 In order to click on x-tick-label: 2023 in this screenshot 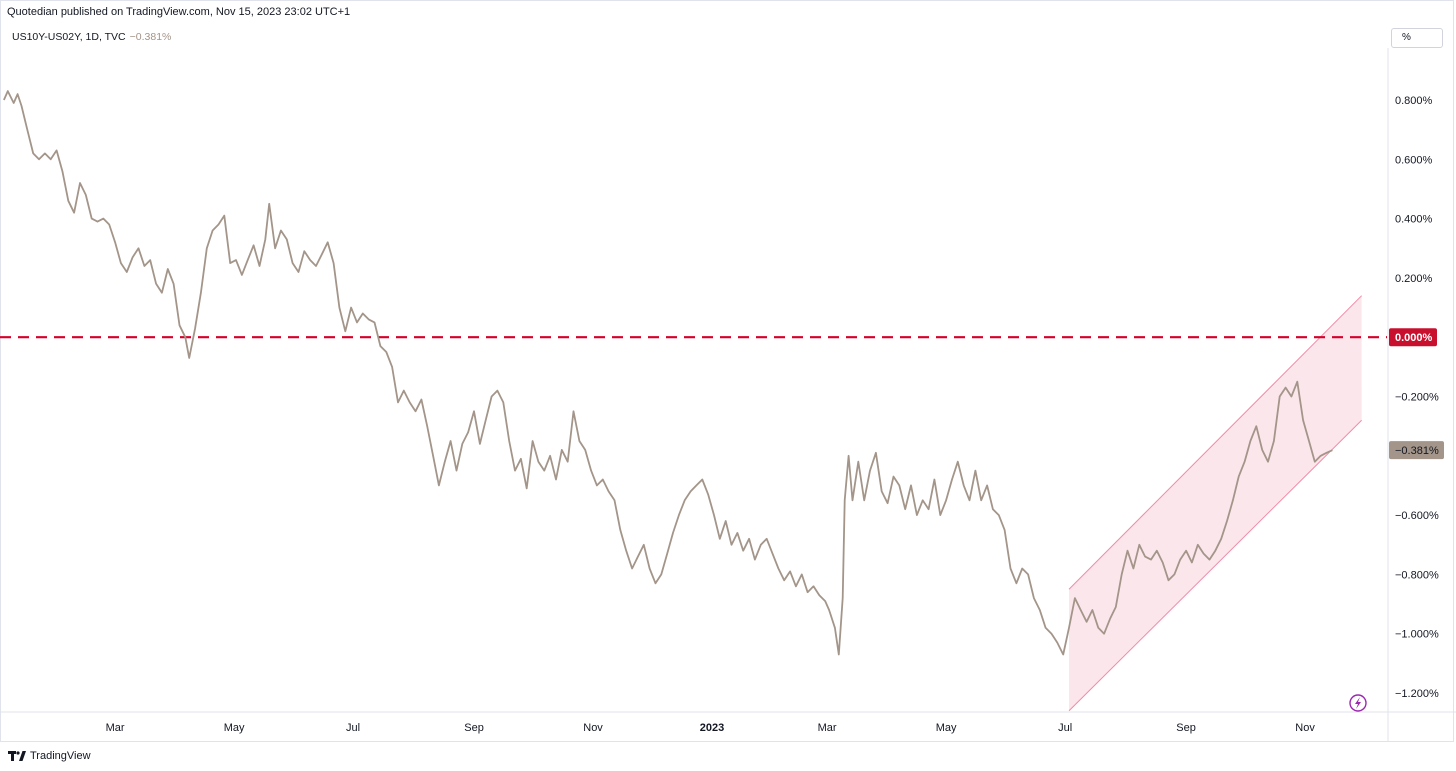, I will do `click(712, 728)`.